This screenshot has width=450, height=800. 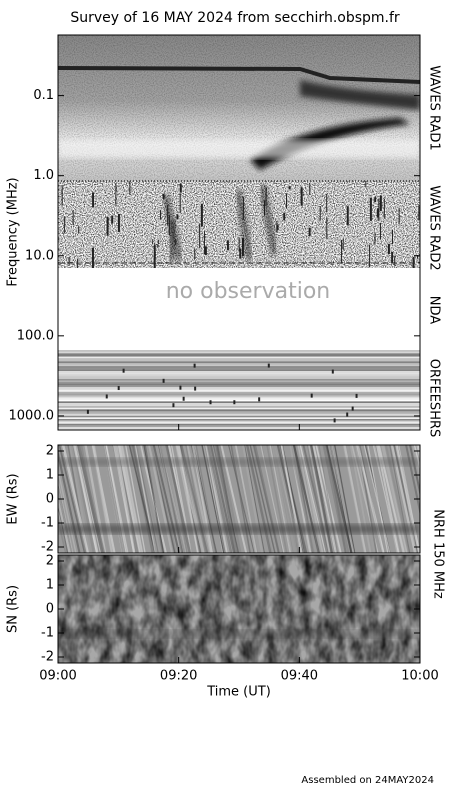 What do you see at coordinates (419, 676) in the screenshot?
I see `x-tick-label: 10:00` at bounding box center [419, 676].